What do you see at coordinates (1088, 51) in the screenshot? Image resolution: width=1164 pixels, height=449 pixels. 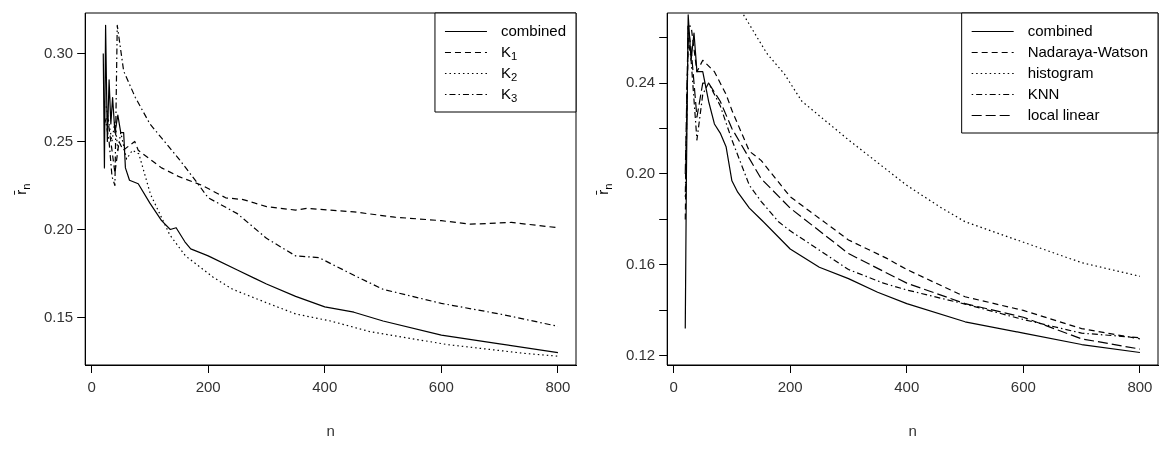 I see `legend-label: Nadaraya-Watson` at bounding box center [1088, 51].